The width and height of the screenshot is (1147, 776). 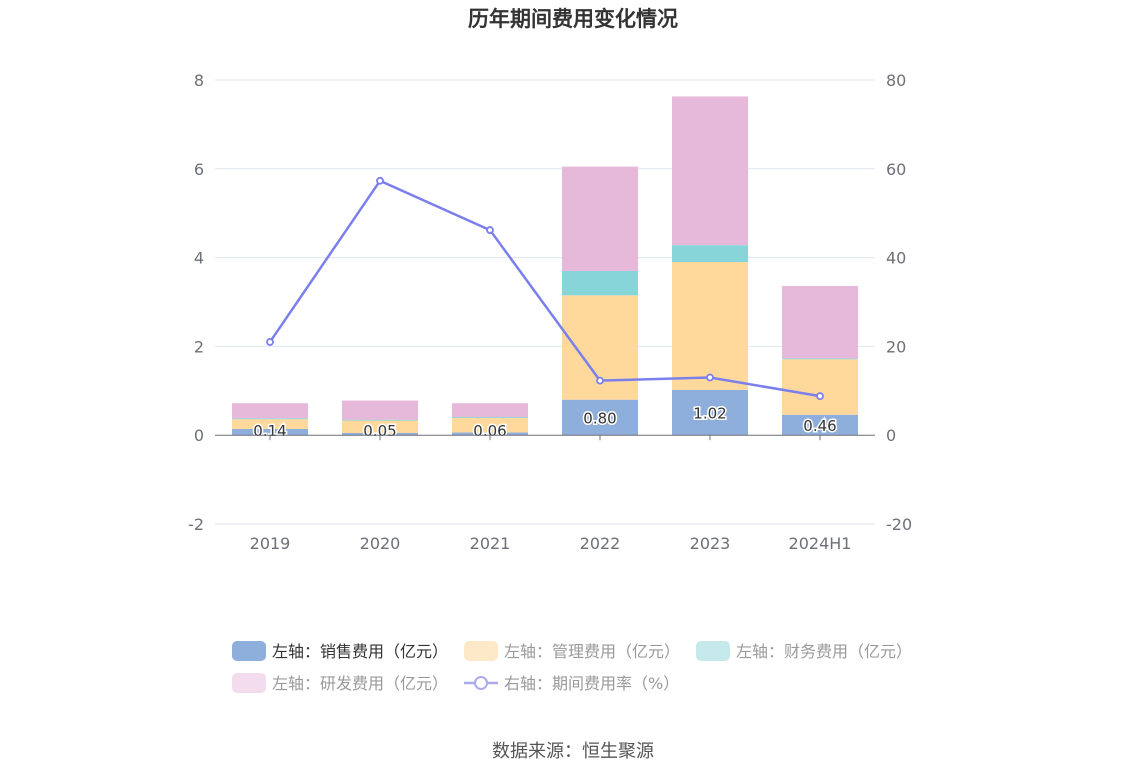 I want to click on x-axis: 2019 2020 2021 2022 2023 2024H1, so click(x=545, y=493).